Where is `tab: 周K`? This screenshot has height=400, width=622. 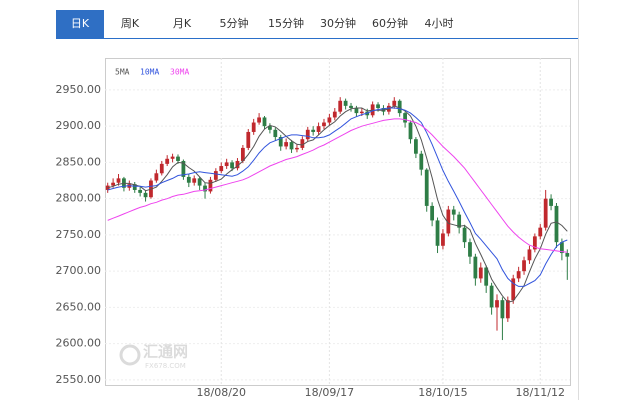 tab: 周K is located at coordinates (130, 23).